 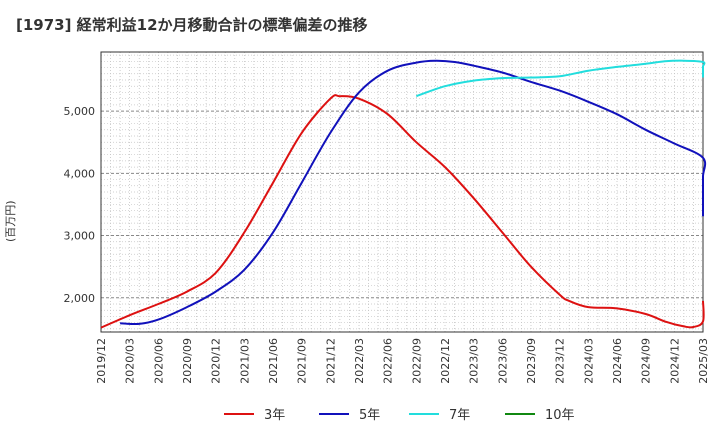 What do you see at coordinates (459, 415) in the screenshot?
I see `legend-label-3: 7年` at bounding box center [459, 415].